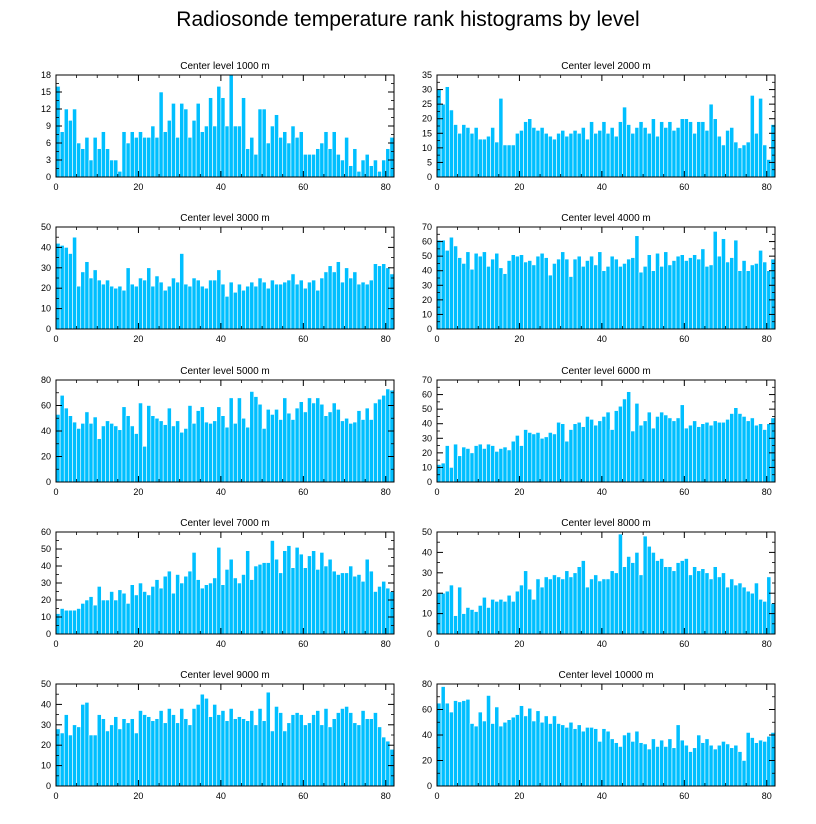  What do you see at coordinates (436, 187) in the screenshot?
I see `x-tick-label: 0` at bounding box center [436, 187].